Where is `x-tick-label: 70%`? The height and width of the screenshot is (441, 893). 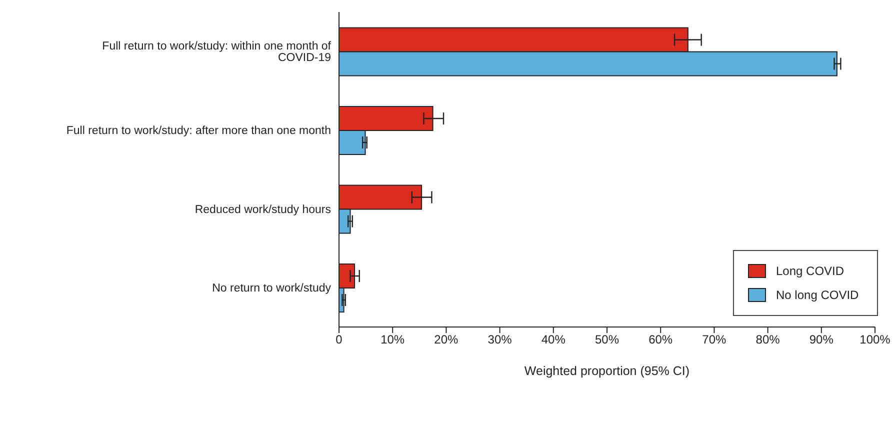 x-tick-label: 70% is located at coordinates (714, 339).